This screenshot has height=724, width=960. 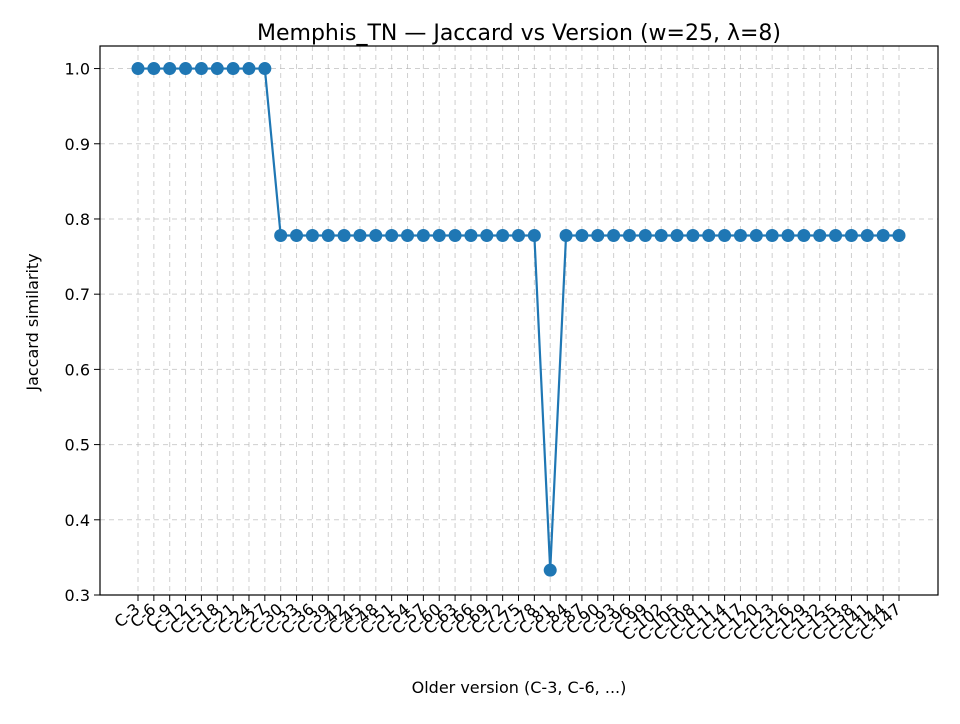 What do you see at coordinates (77, 520) in the screenshot?
I see `y-tick-label: 0.4` at bounding box center [77, 520].